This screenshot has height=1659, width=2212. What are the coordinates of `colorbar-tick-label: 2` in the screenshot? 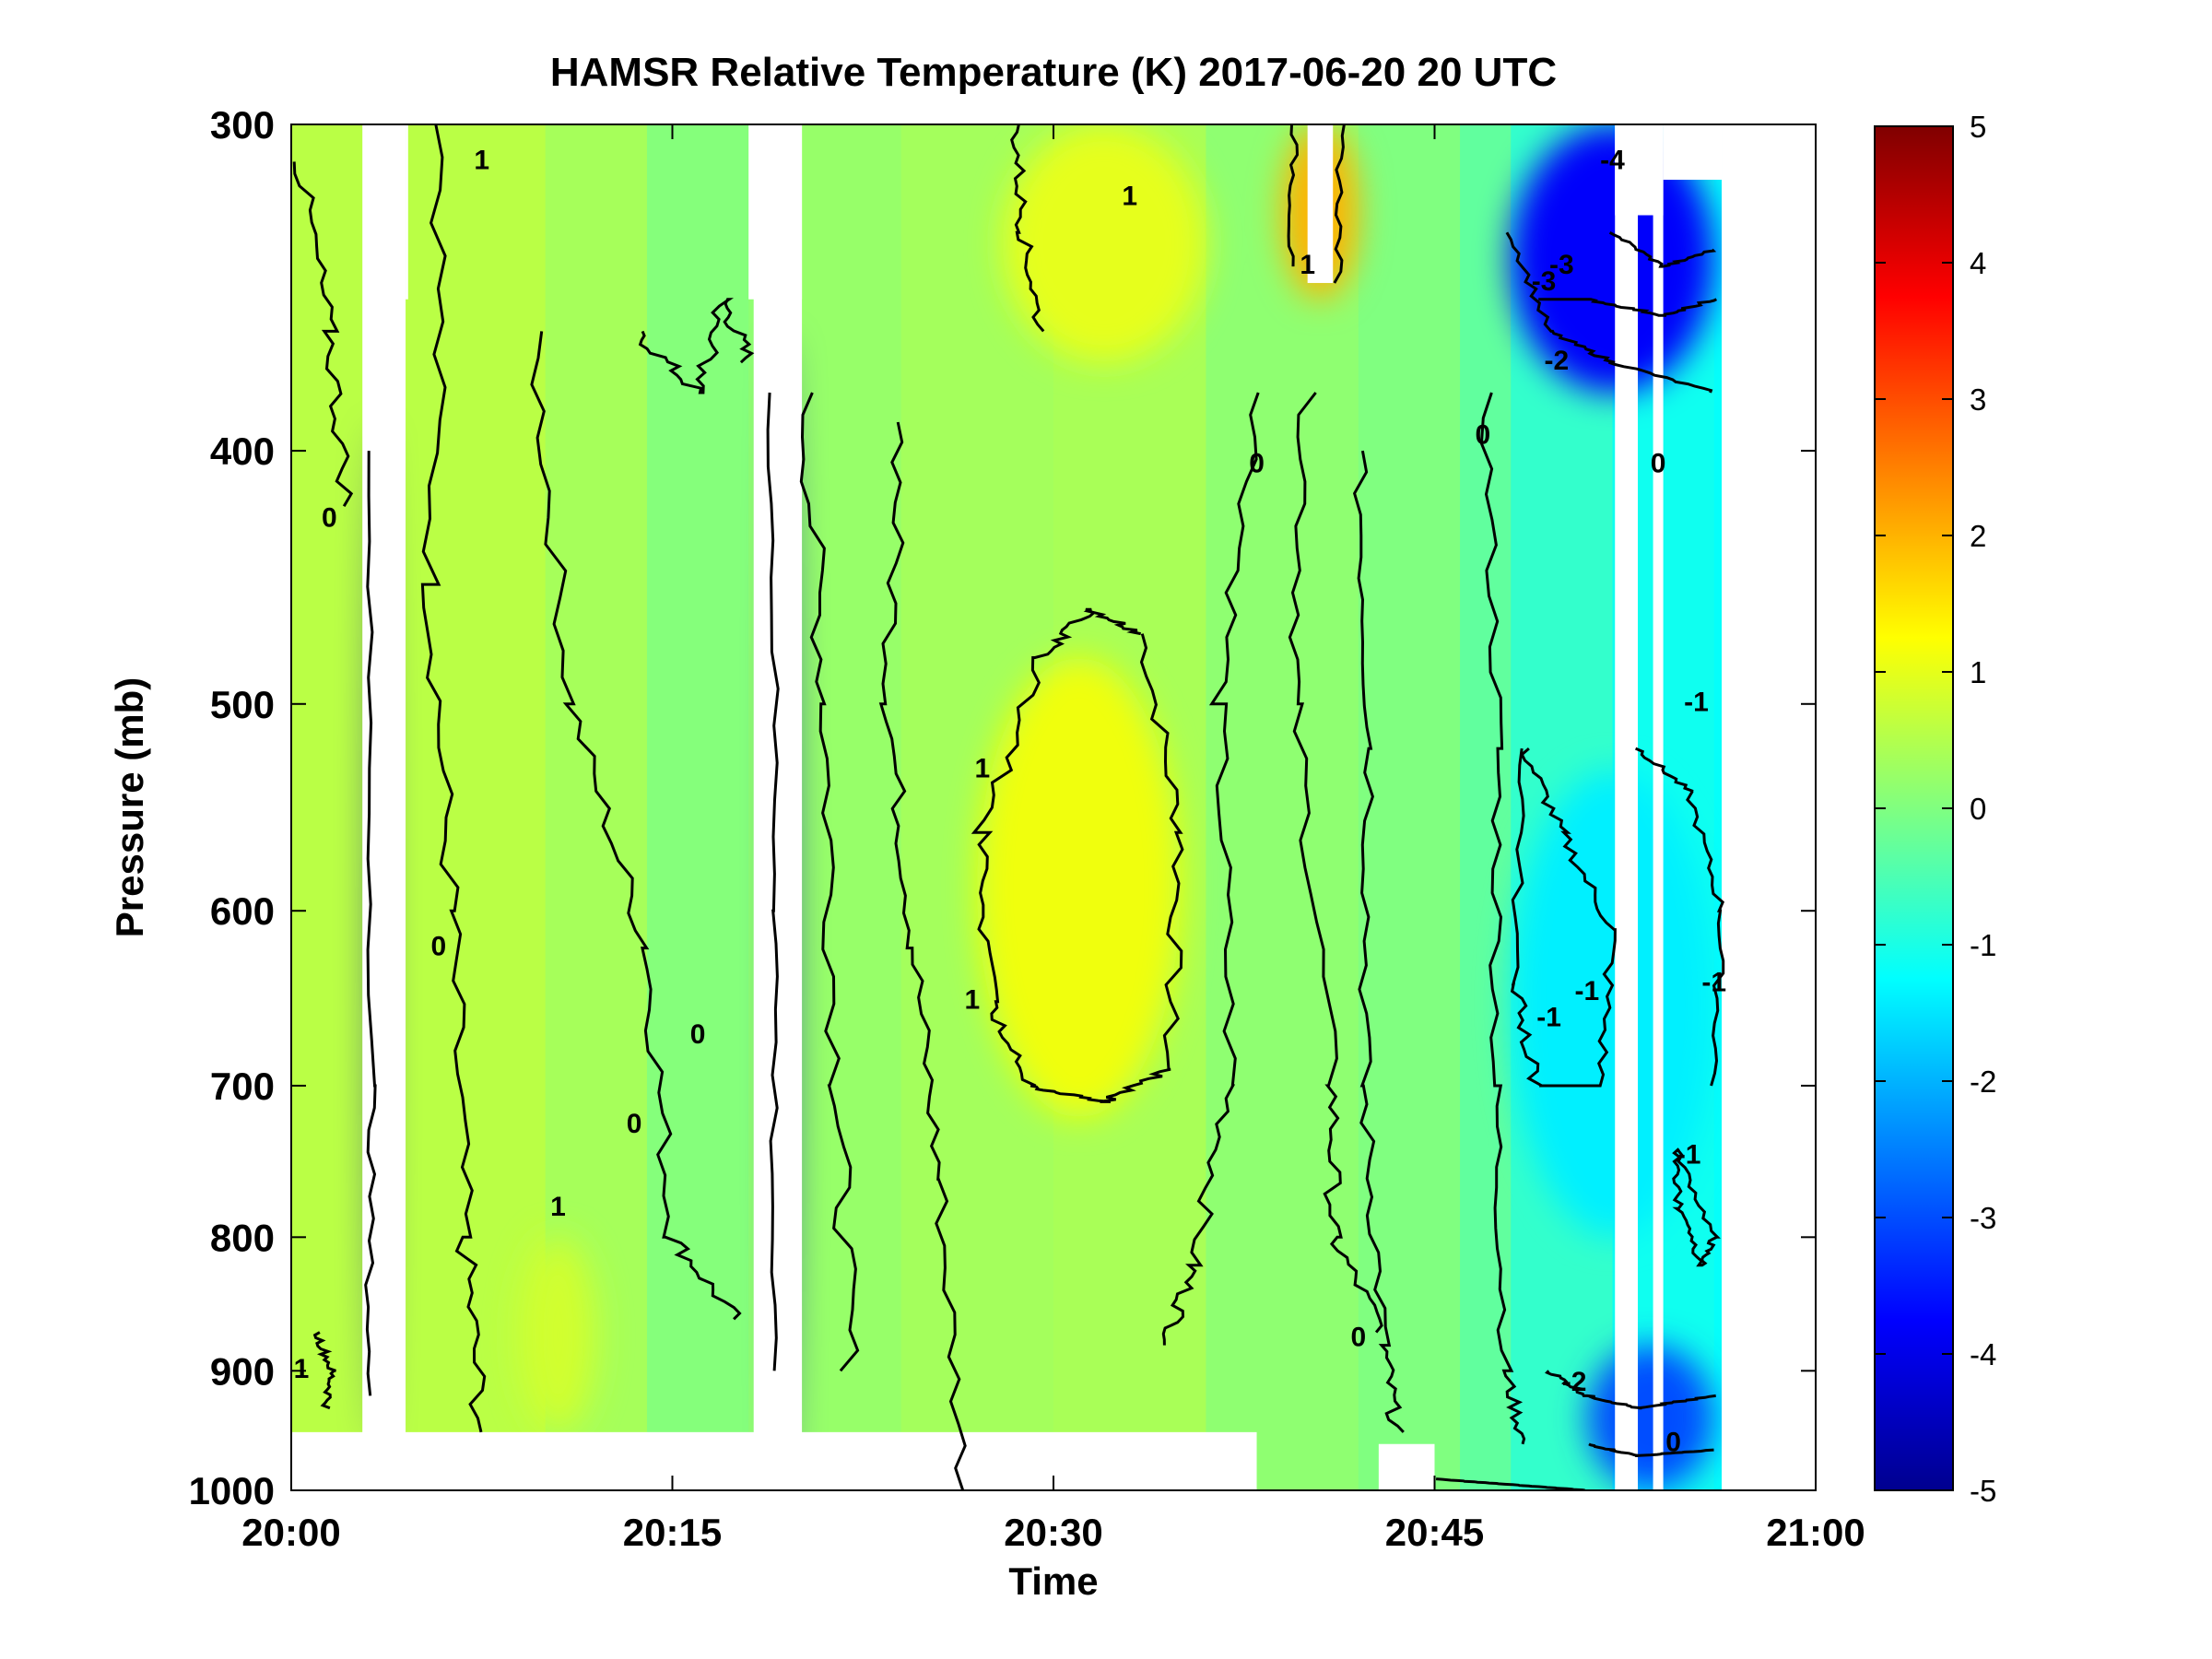 It's located at (1978, 536).